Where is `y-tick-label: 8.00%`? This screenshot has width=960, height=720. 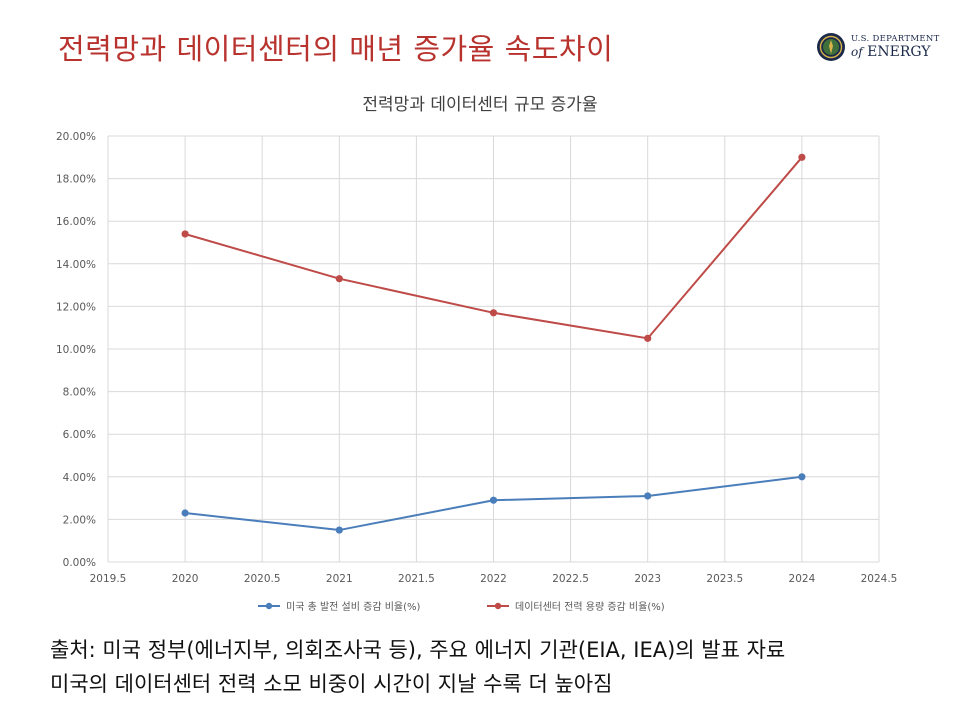
y-tick-label: 8.00% is located at coordinates (79, 393).